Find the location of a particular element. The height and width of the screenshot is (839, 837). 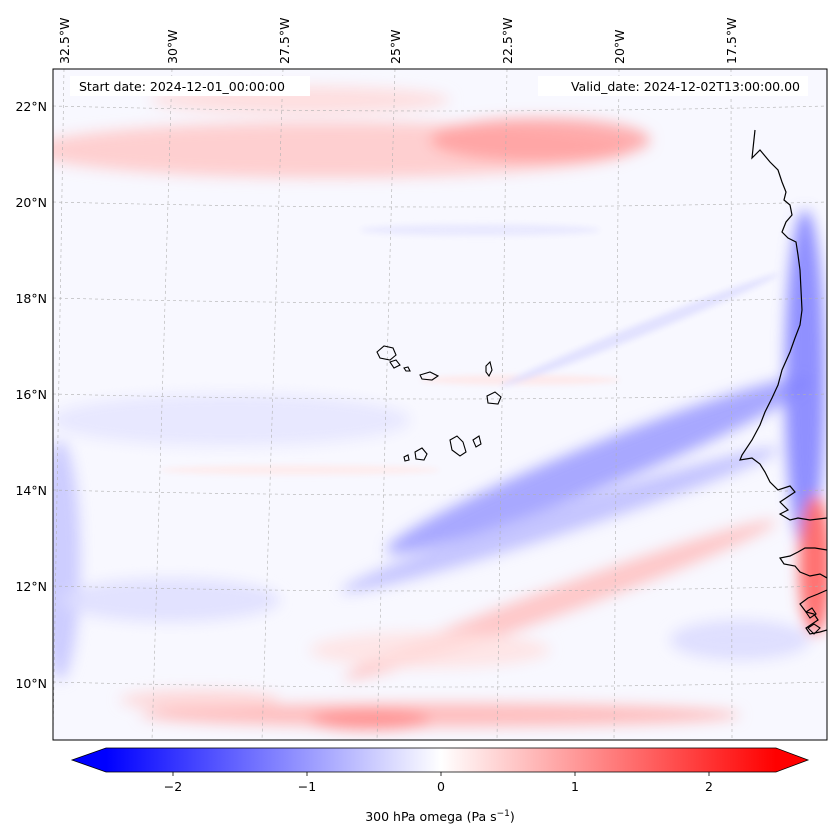

colorbar-tick-label: 0 is located at coordinates (441, 786).